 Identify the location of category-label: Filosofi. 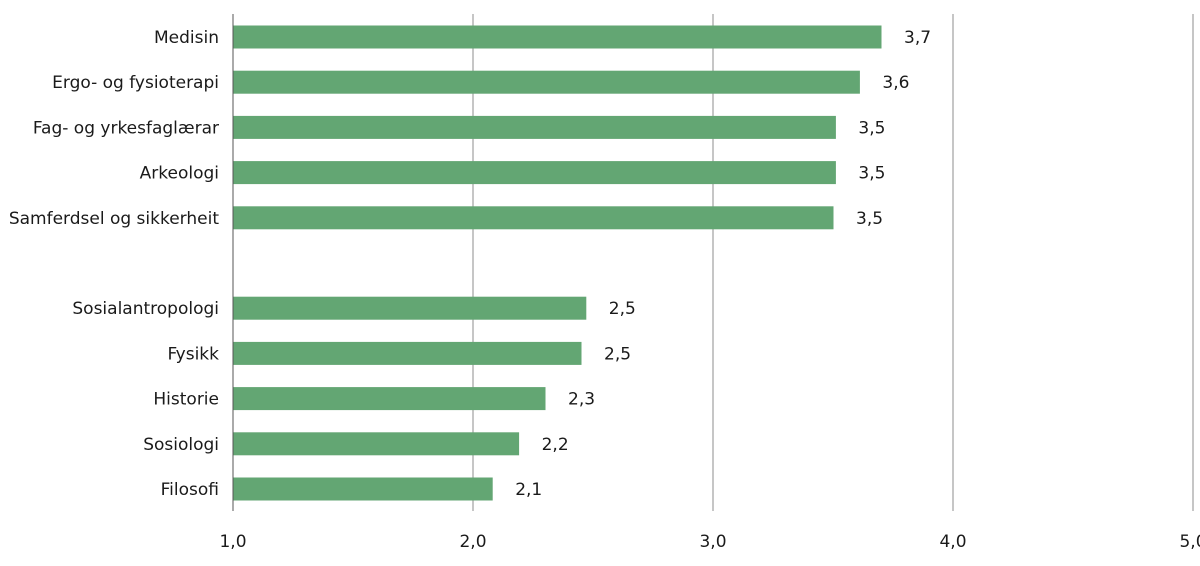
(190, 490).